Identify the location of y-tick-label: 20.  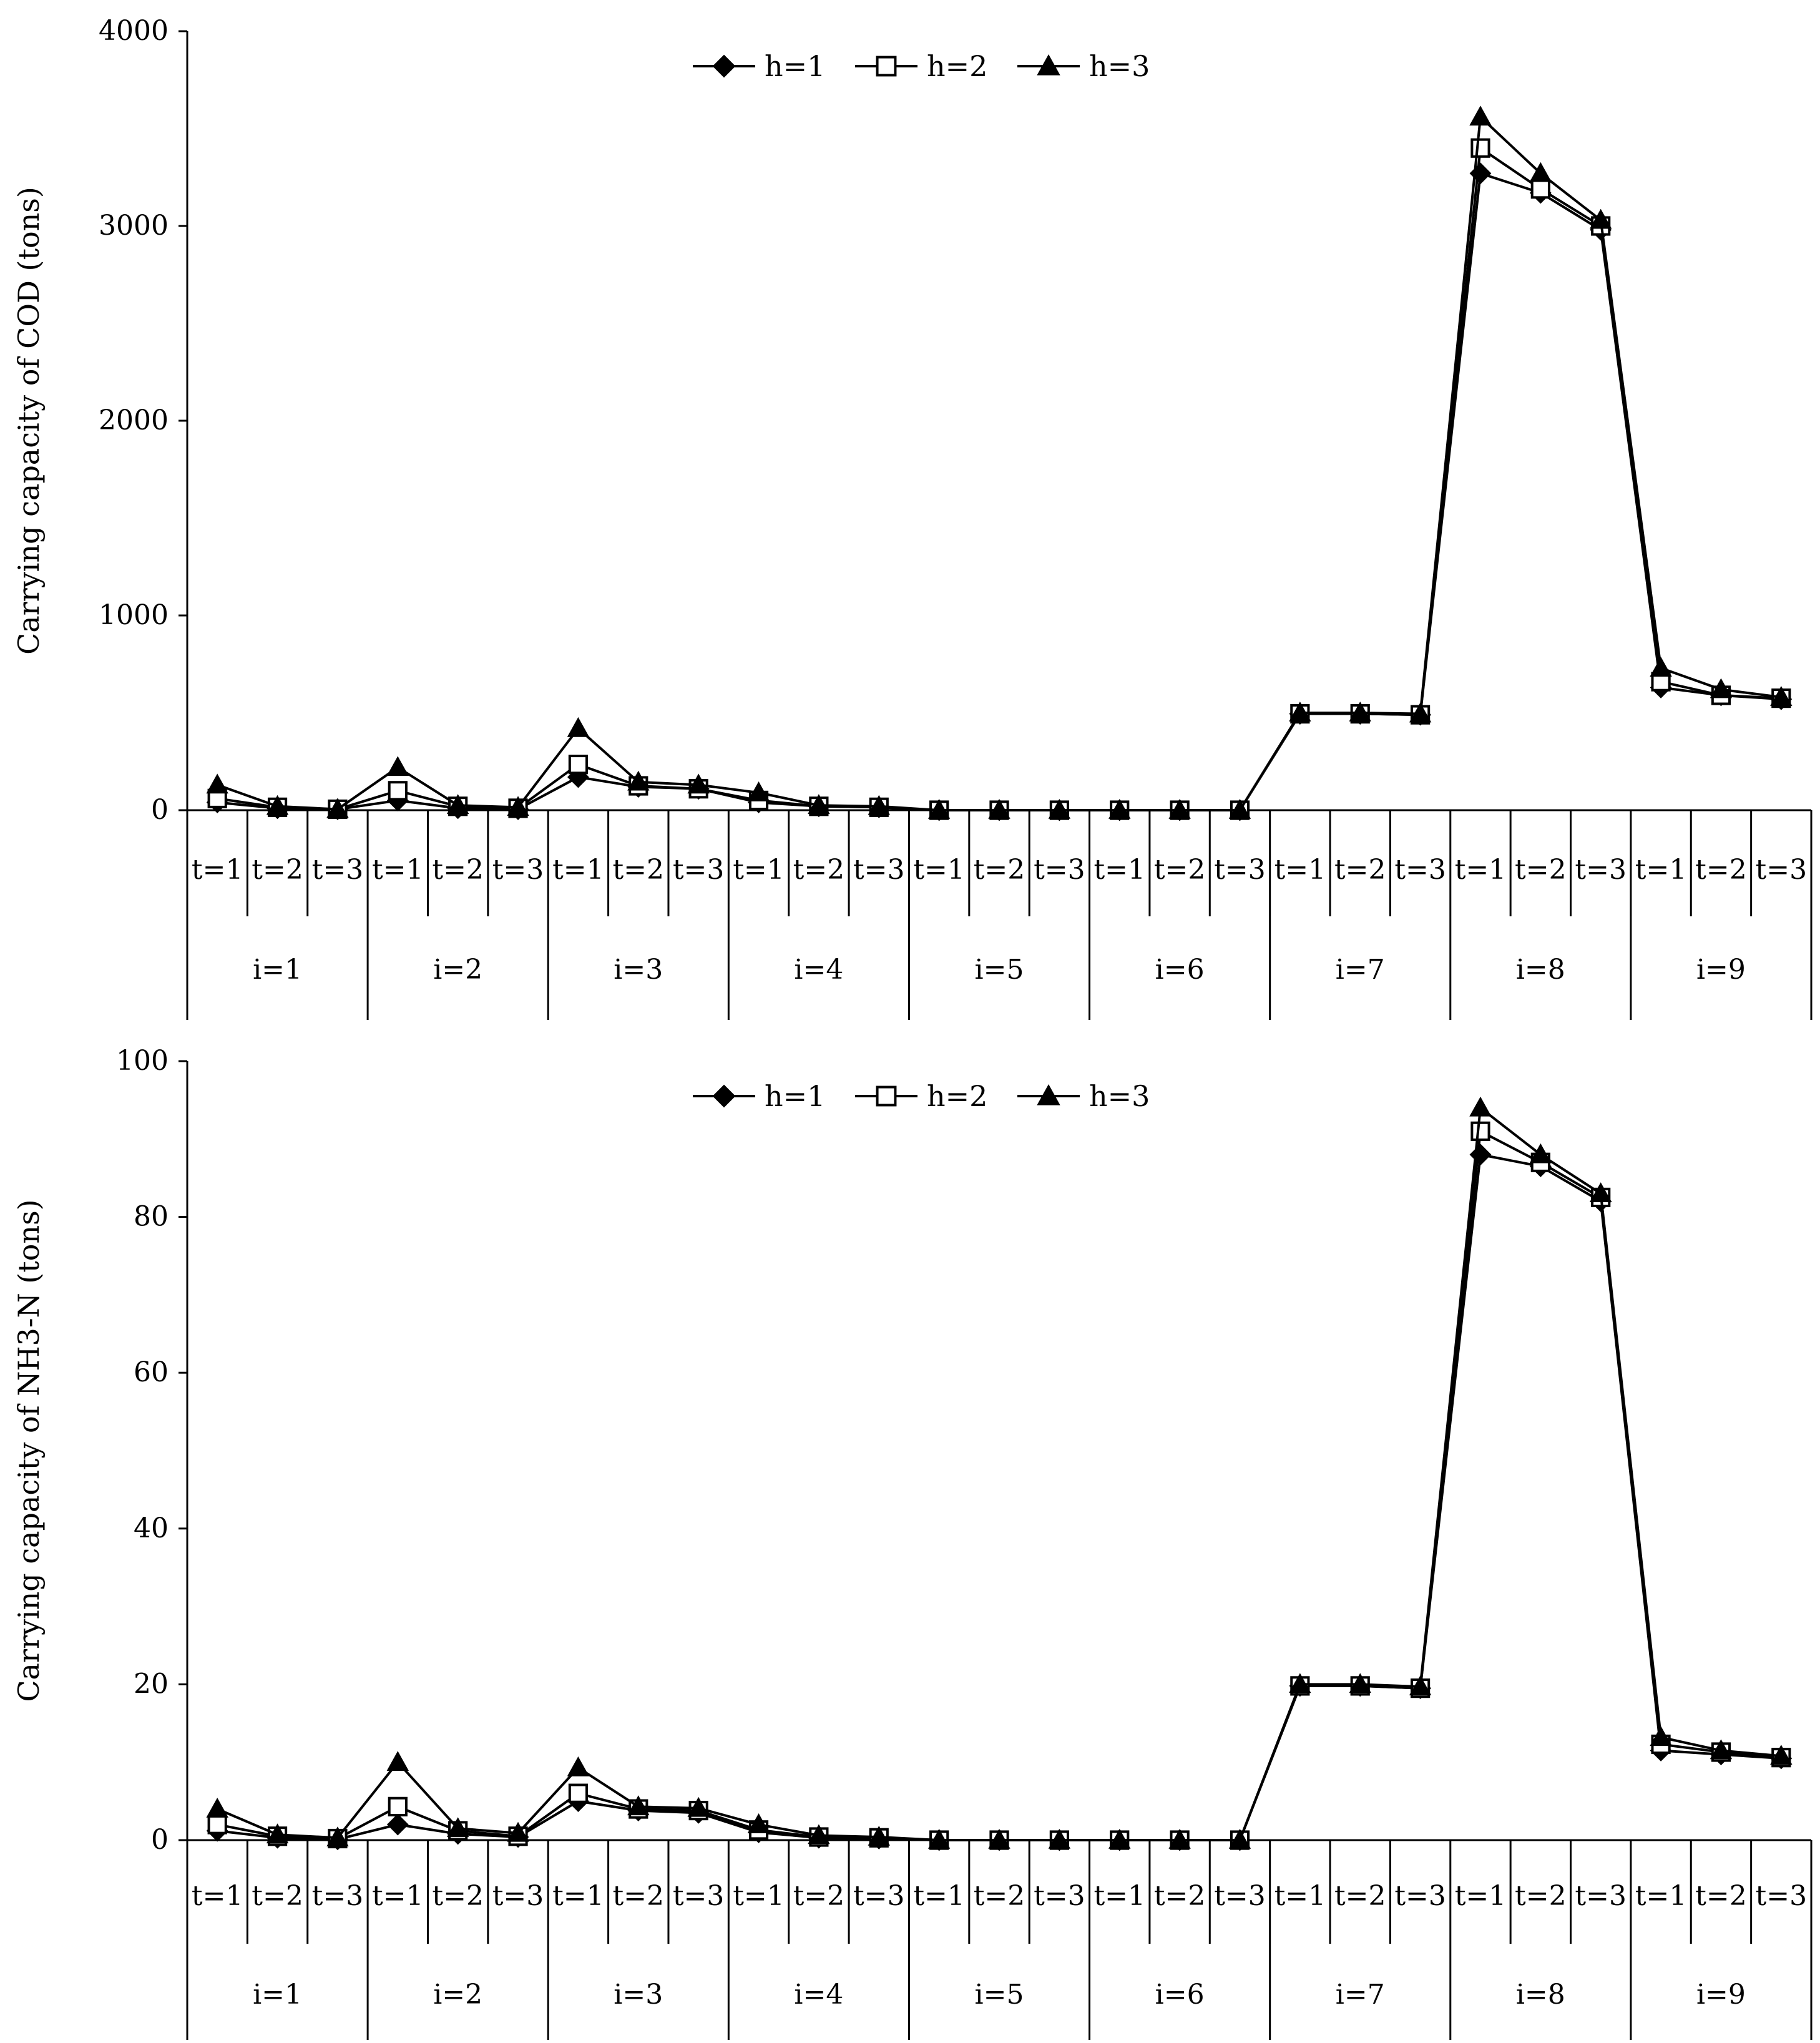
(151, 1684).